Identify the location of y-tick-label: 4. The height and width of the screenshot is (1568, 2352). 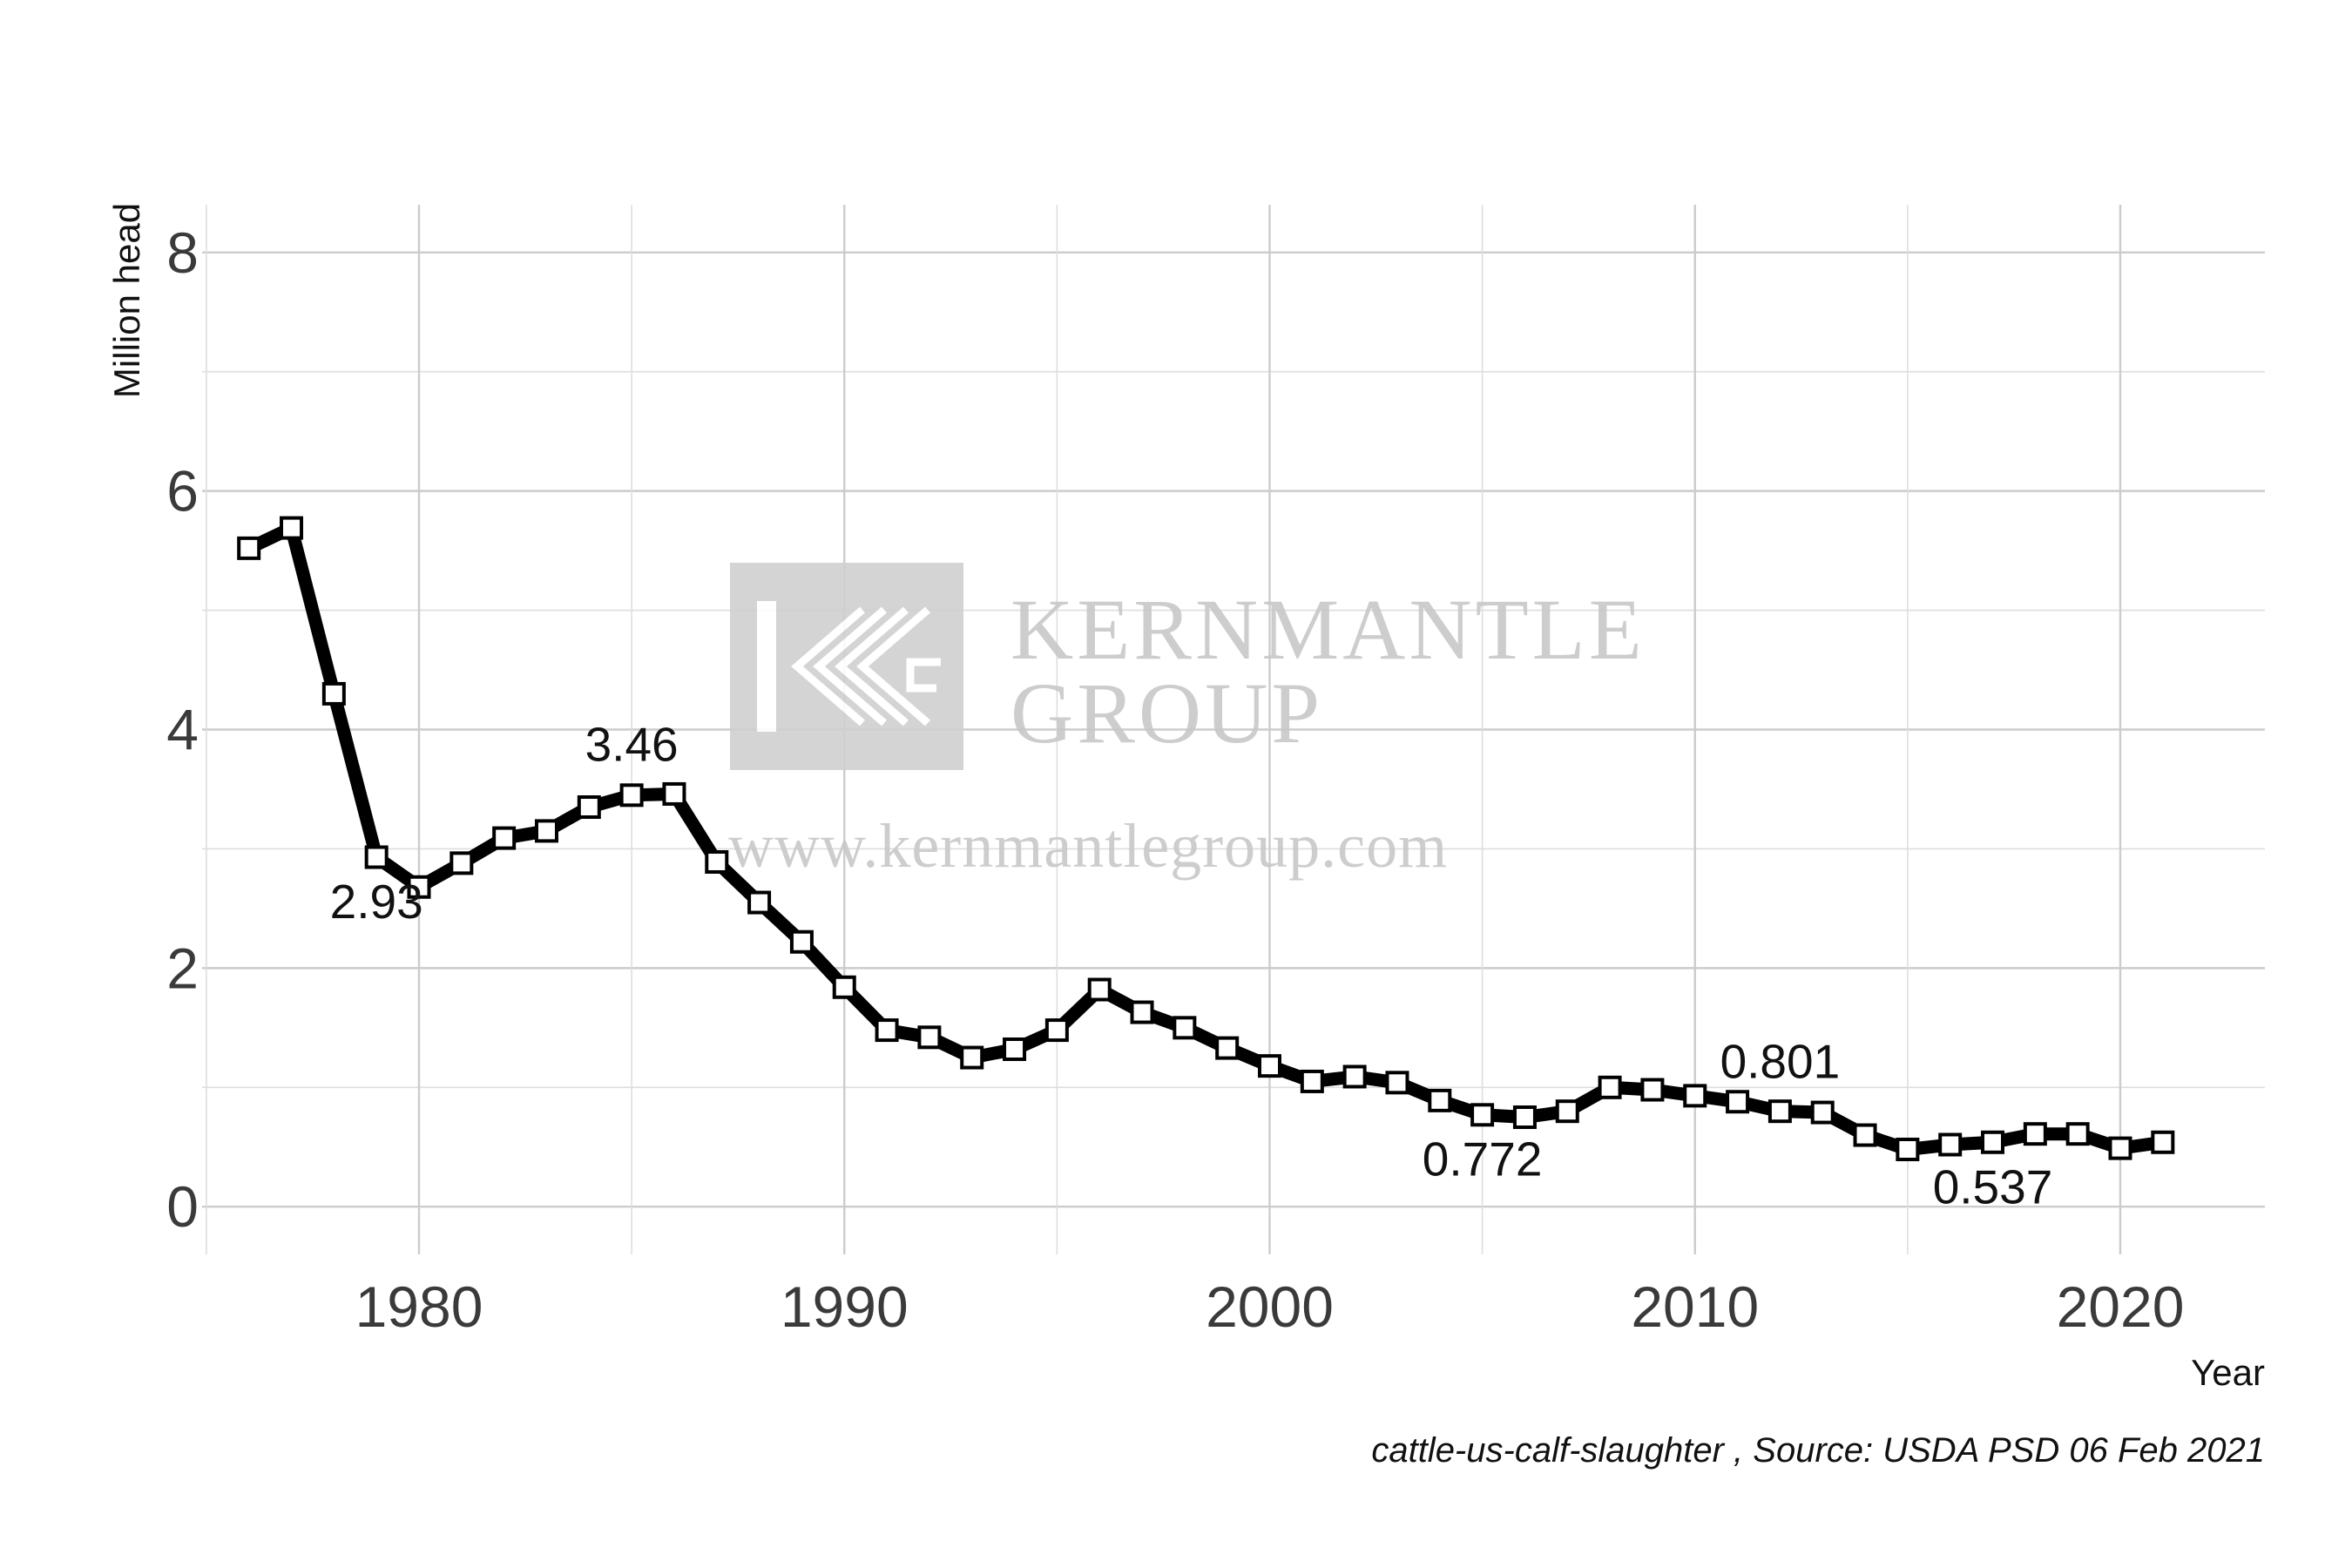
(182, 730).